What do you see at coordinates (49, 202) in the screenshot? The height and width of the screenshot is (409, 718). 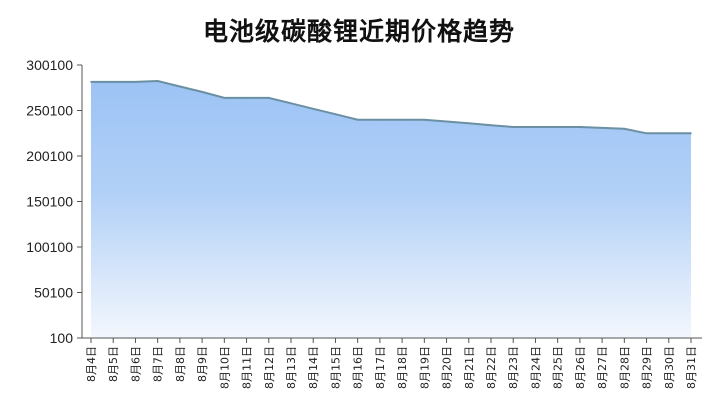 I see `y-tick-label: 150100` at bounding box center [49, 202].